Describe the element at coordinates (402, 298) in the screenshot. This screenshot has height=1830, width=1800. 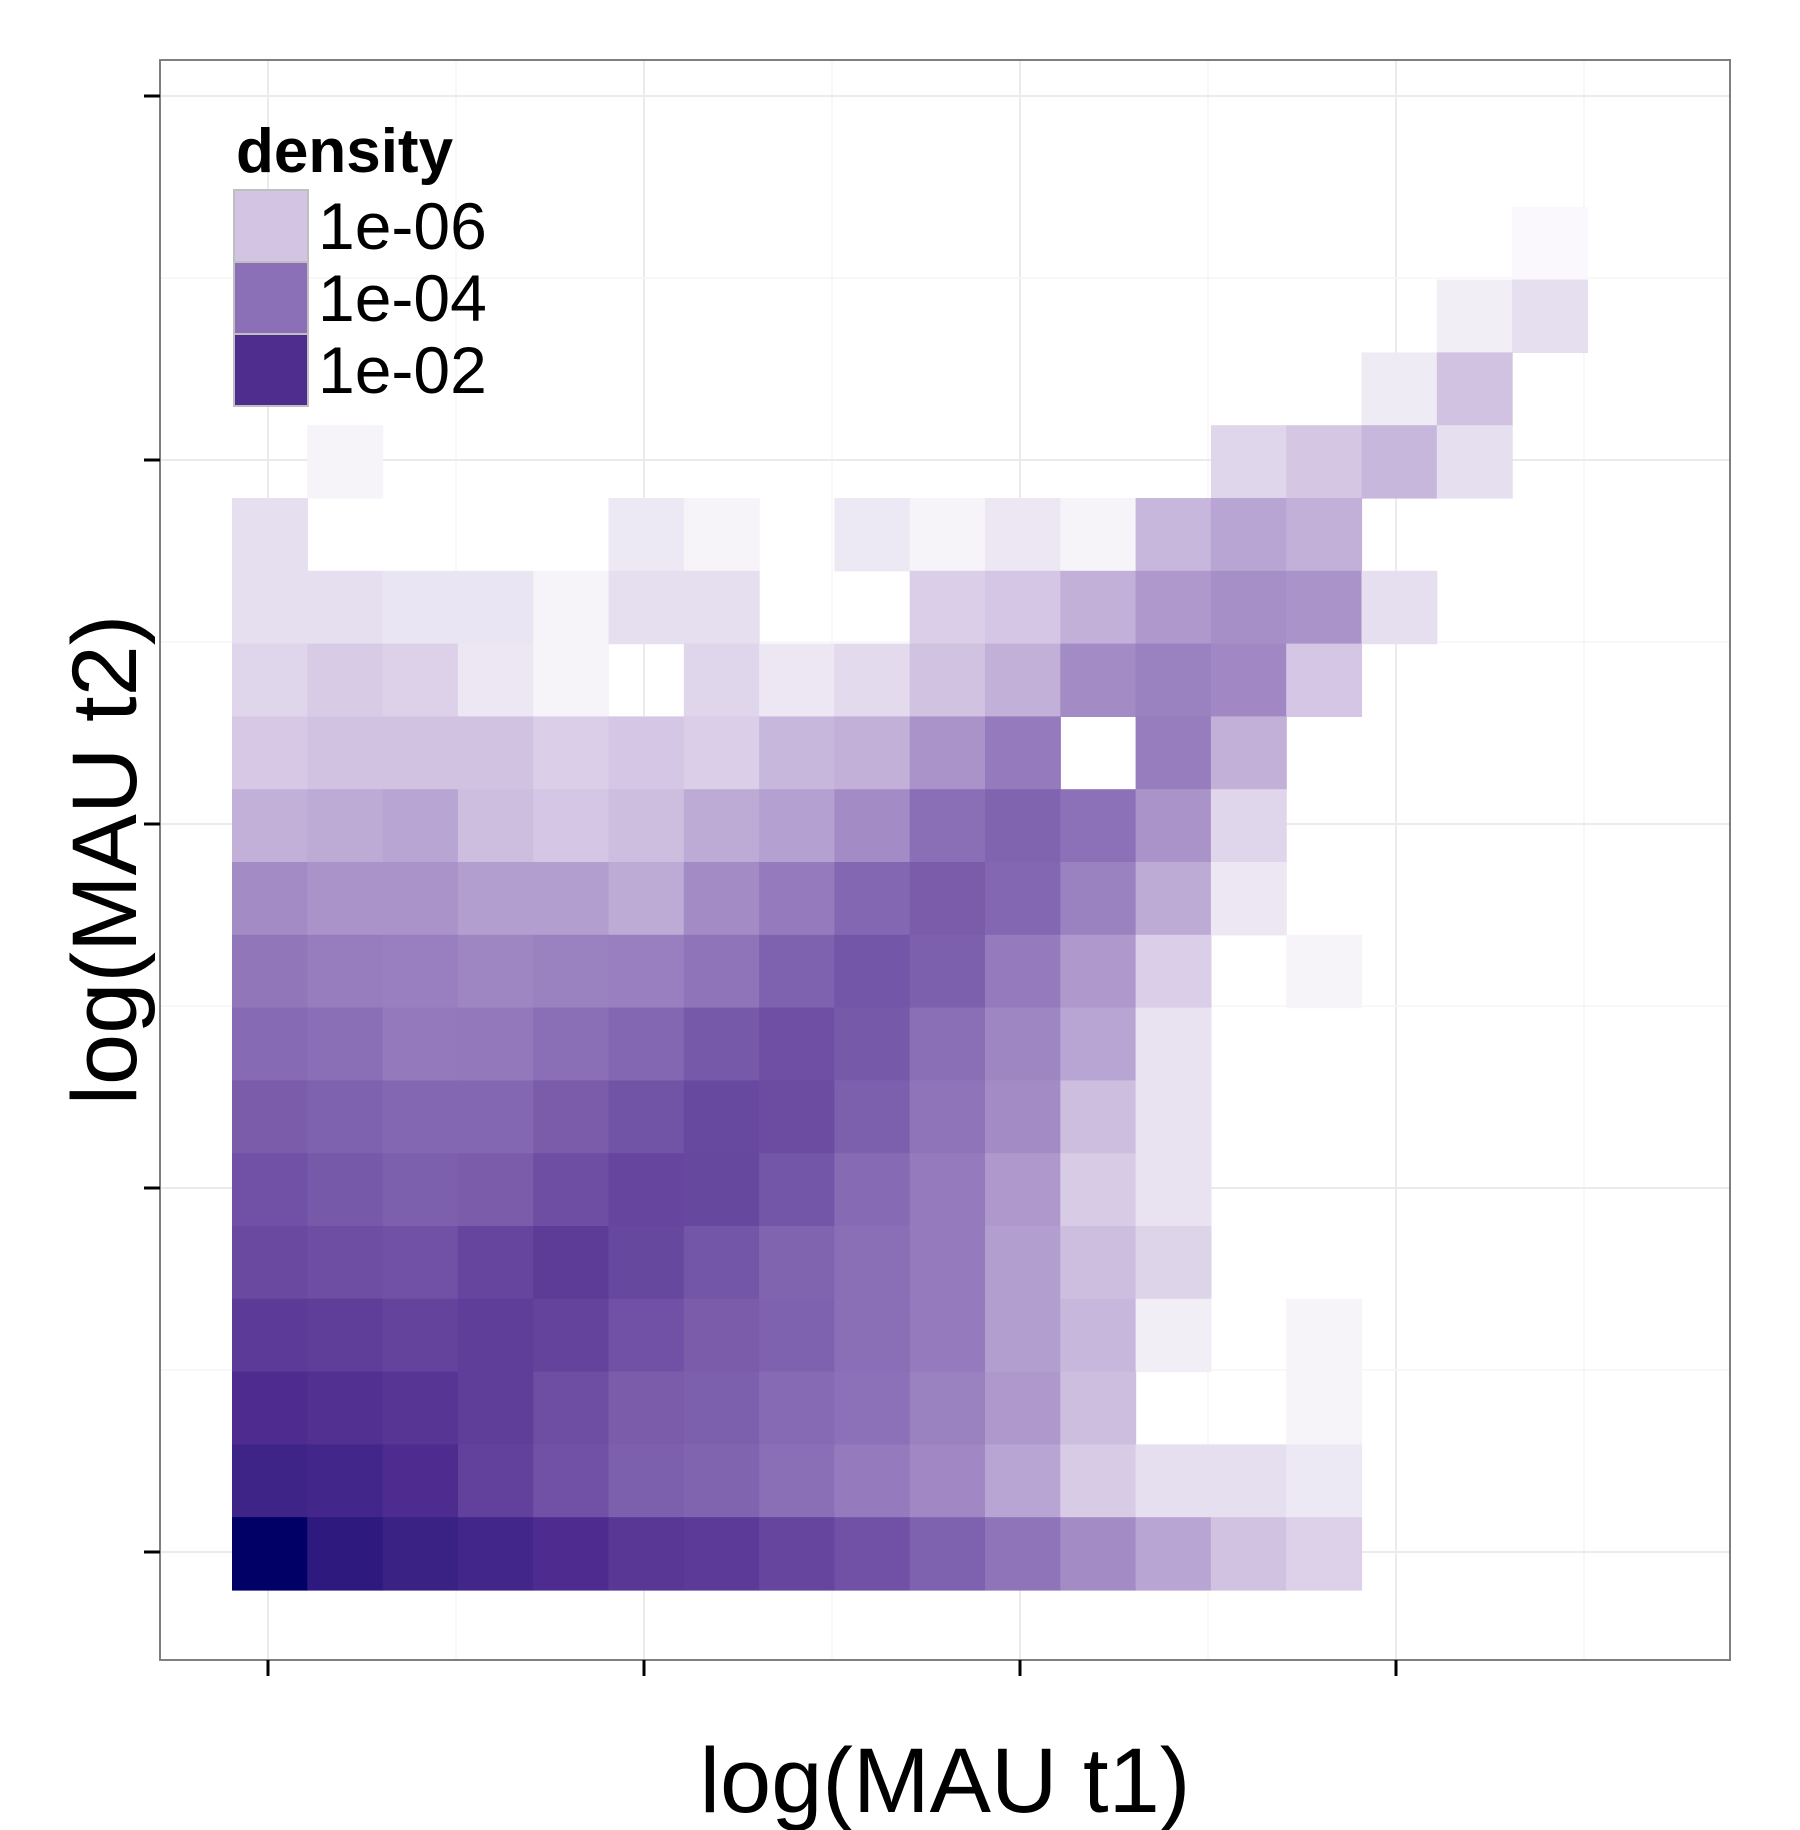
I see `legend-key-label: 1e-04` at that location.